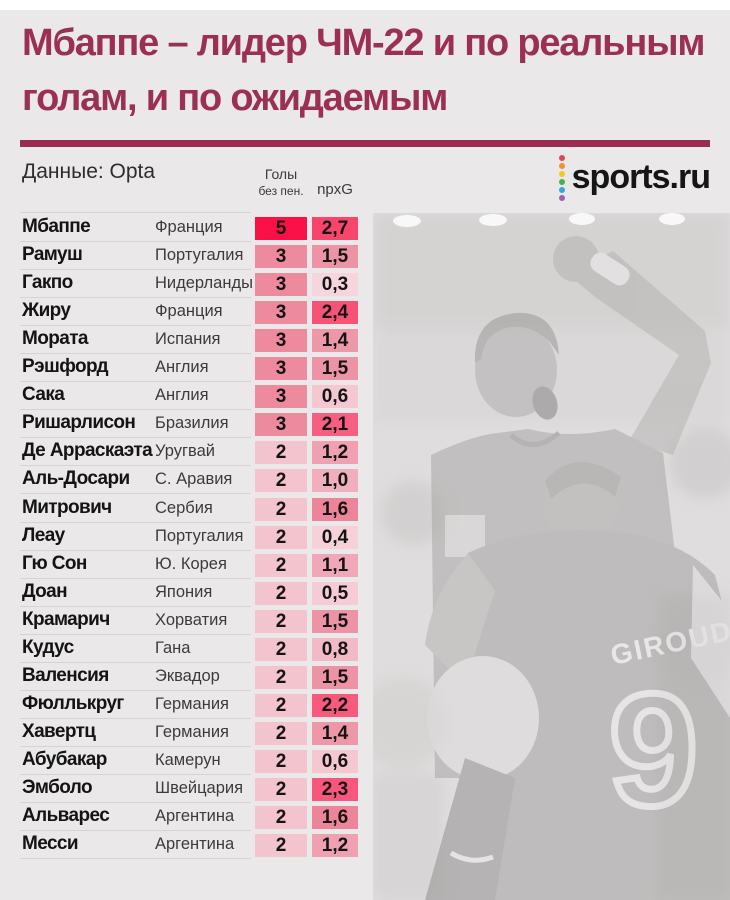  I want to click on player-country: Германия, so click(192, 731).